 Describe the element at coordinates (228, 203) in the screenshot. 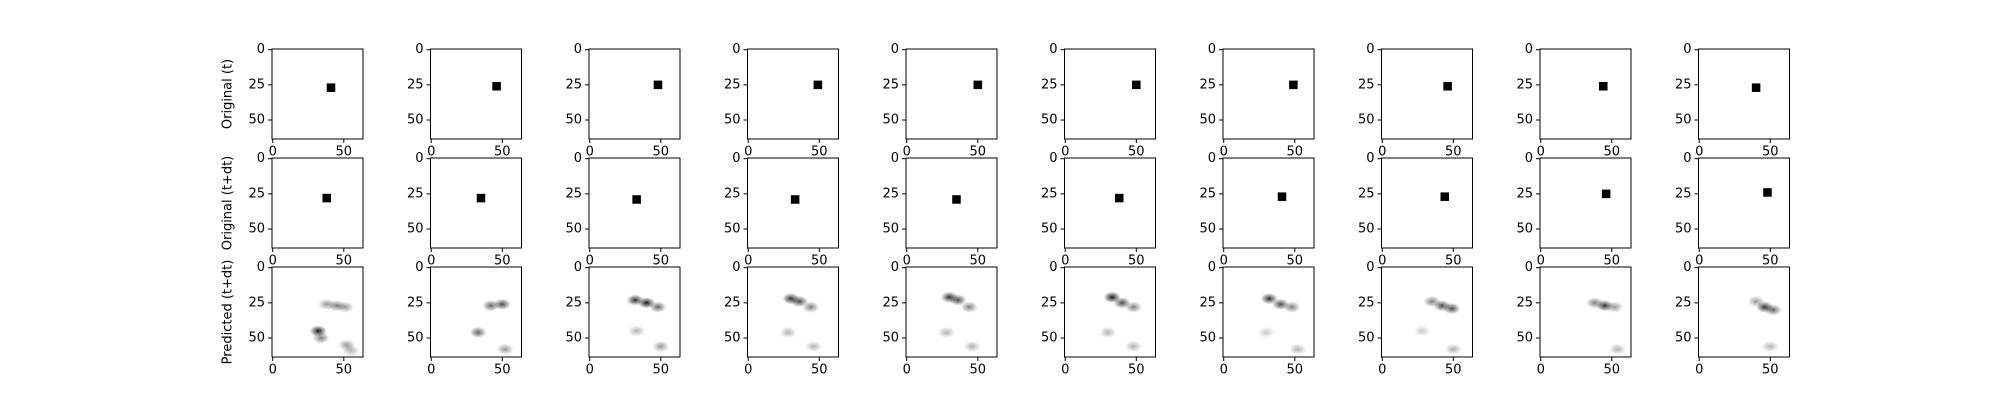

I see `row-label: Original (t+dt)` at that location.